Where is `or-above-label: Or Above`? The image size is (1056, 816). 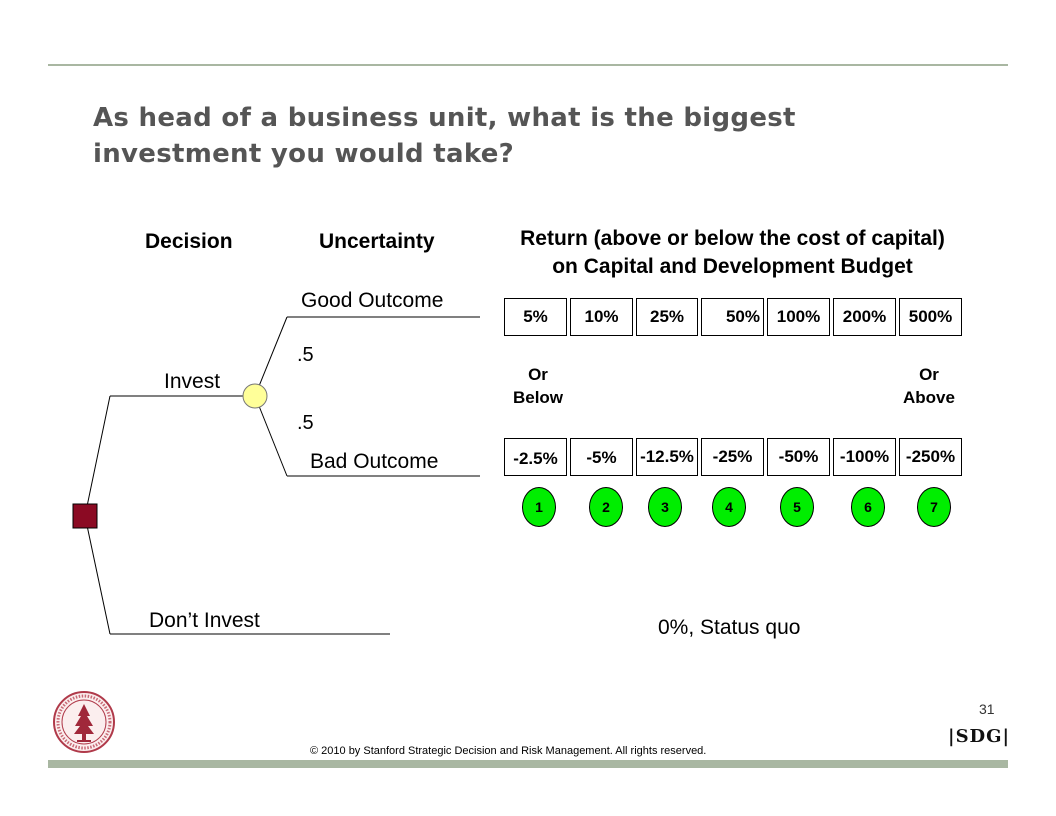
or-above-label: Or Above is located at coordinates (929, 386).